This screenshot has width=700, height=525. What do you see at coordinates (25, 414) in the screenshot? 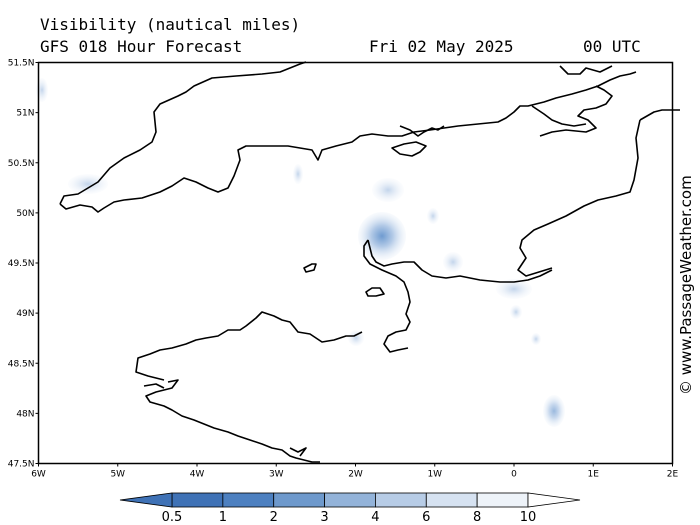
I see `lat-tick-label: 48N` at bounding box center [25, 414].